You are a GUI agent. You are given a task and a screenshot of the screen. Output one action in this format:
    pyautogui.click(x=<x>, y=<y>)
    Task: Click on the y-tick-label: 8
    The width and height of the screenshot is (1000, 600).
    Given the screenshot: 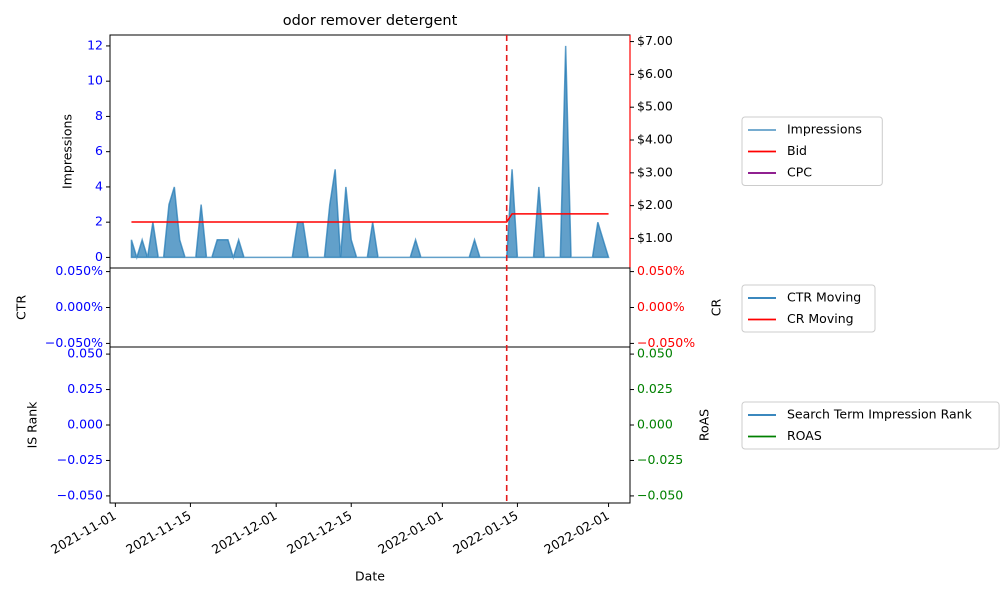 What is the action you would take?
    pyautogui.click(x=99, y=115)
    